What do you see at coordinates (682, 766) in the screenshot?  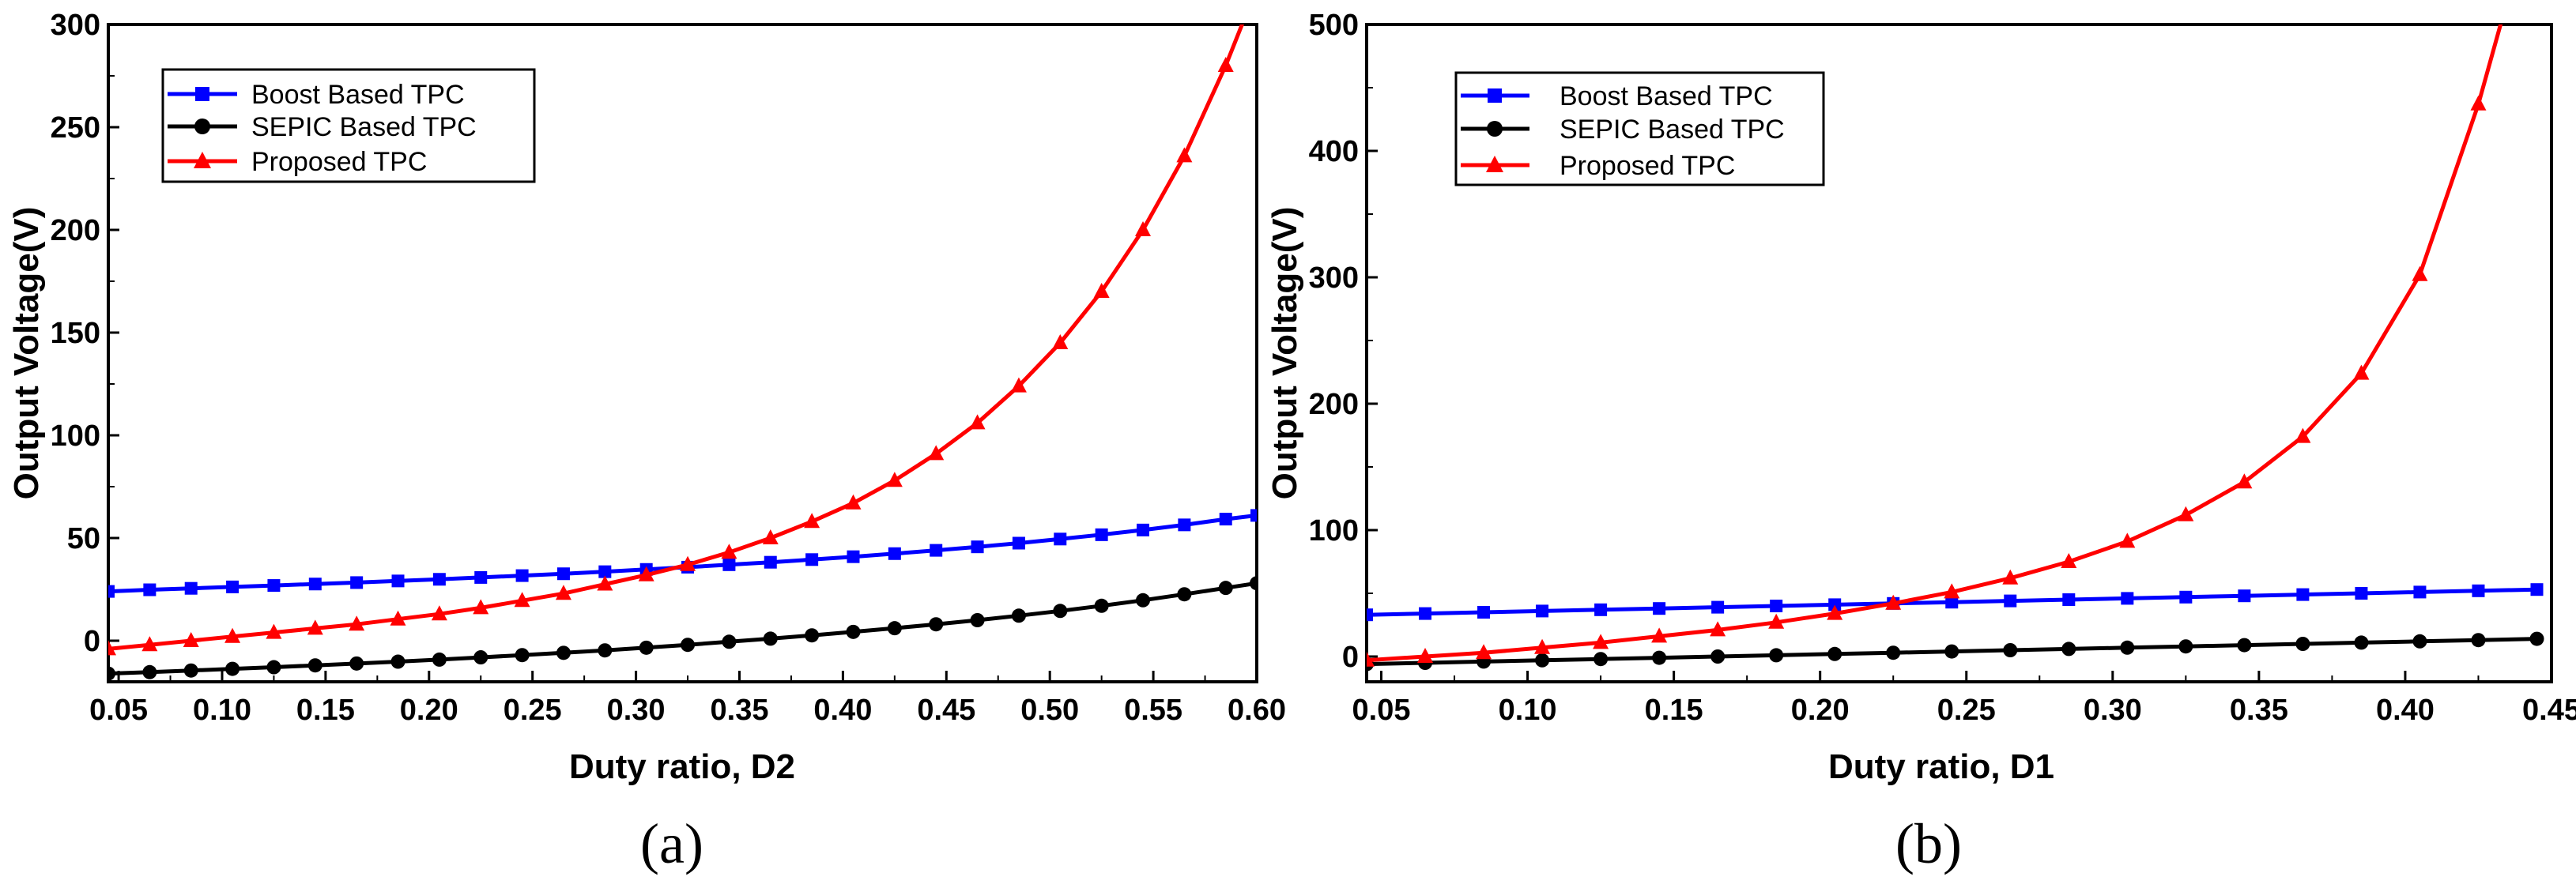 I see `x-axis-label-a: Duty ratio, D2` at bounding box center [682, 766].